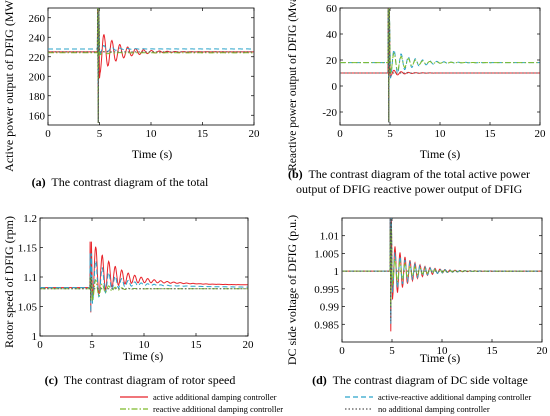 The width and height of the screenshot is (550, 416). Describe the element at coordinates (152, 154) in the screenshot. I see `panel-a-xlabel: Time (s)` at that location.